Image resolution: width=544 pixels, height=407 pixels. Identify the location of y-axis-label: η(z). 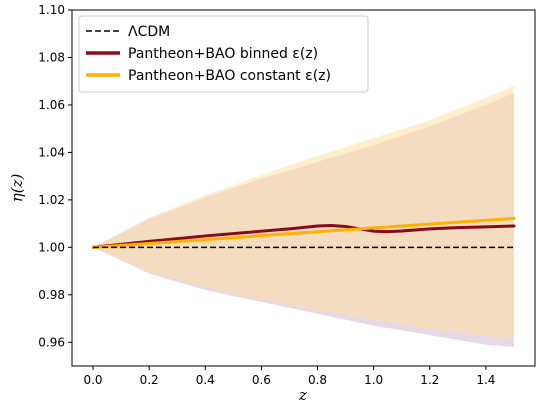
(17, 188).